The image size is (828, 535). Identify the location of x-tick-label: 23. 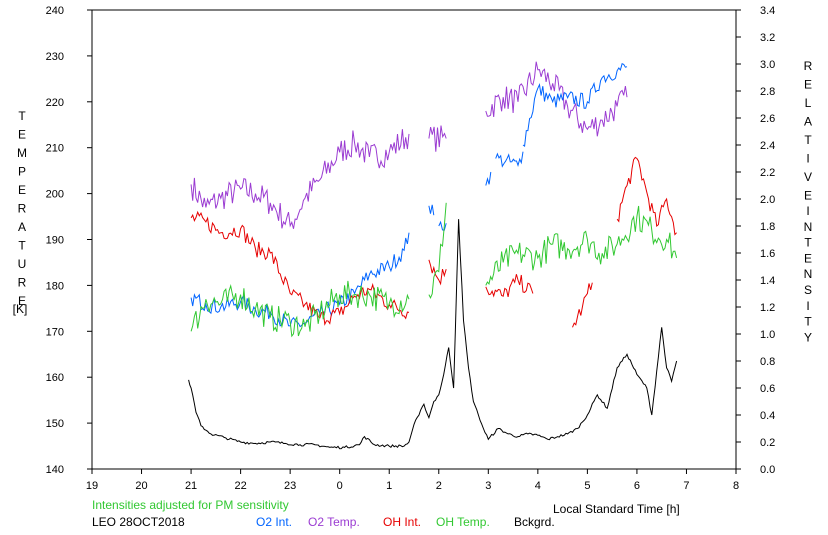
(290, 486).